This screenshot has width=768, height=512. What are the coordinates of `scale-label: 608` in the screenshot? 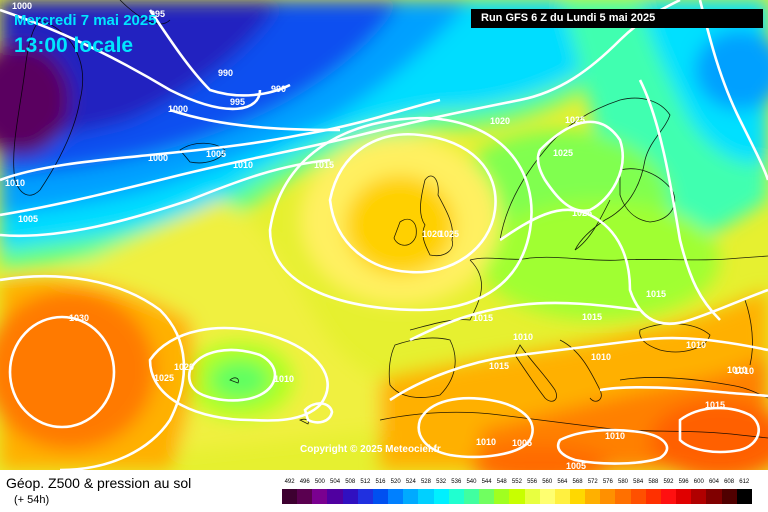 It's located at (729, 482).